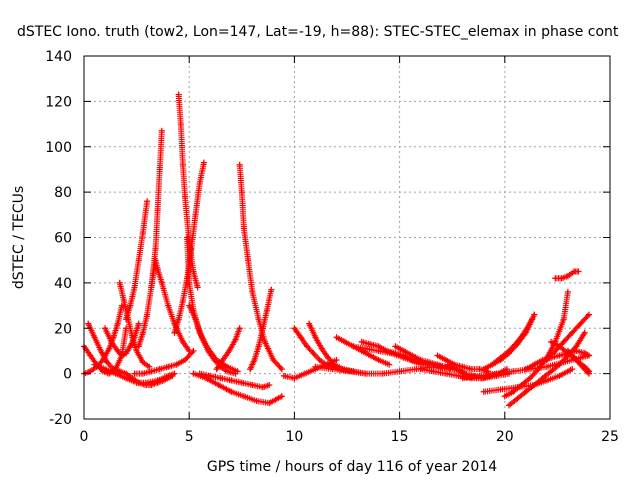  What do you see at coordinates (505, 437) in the screenshot?
I see `x-tick-label: 20` at bounding box center [505, 437].